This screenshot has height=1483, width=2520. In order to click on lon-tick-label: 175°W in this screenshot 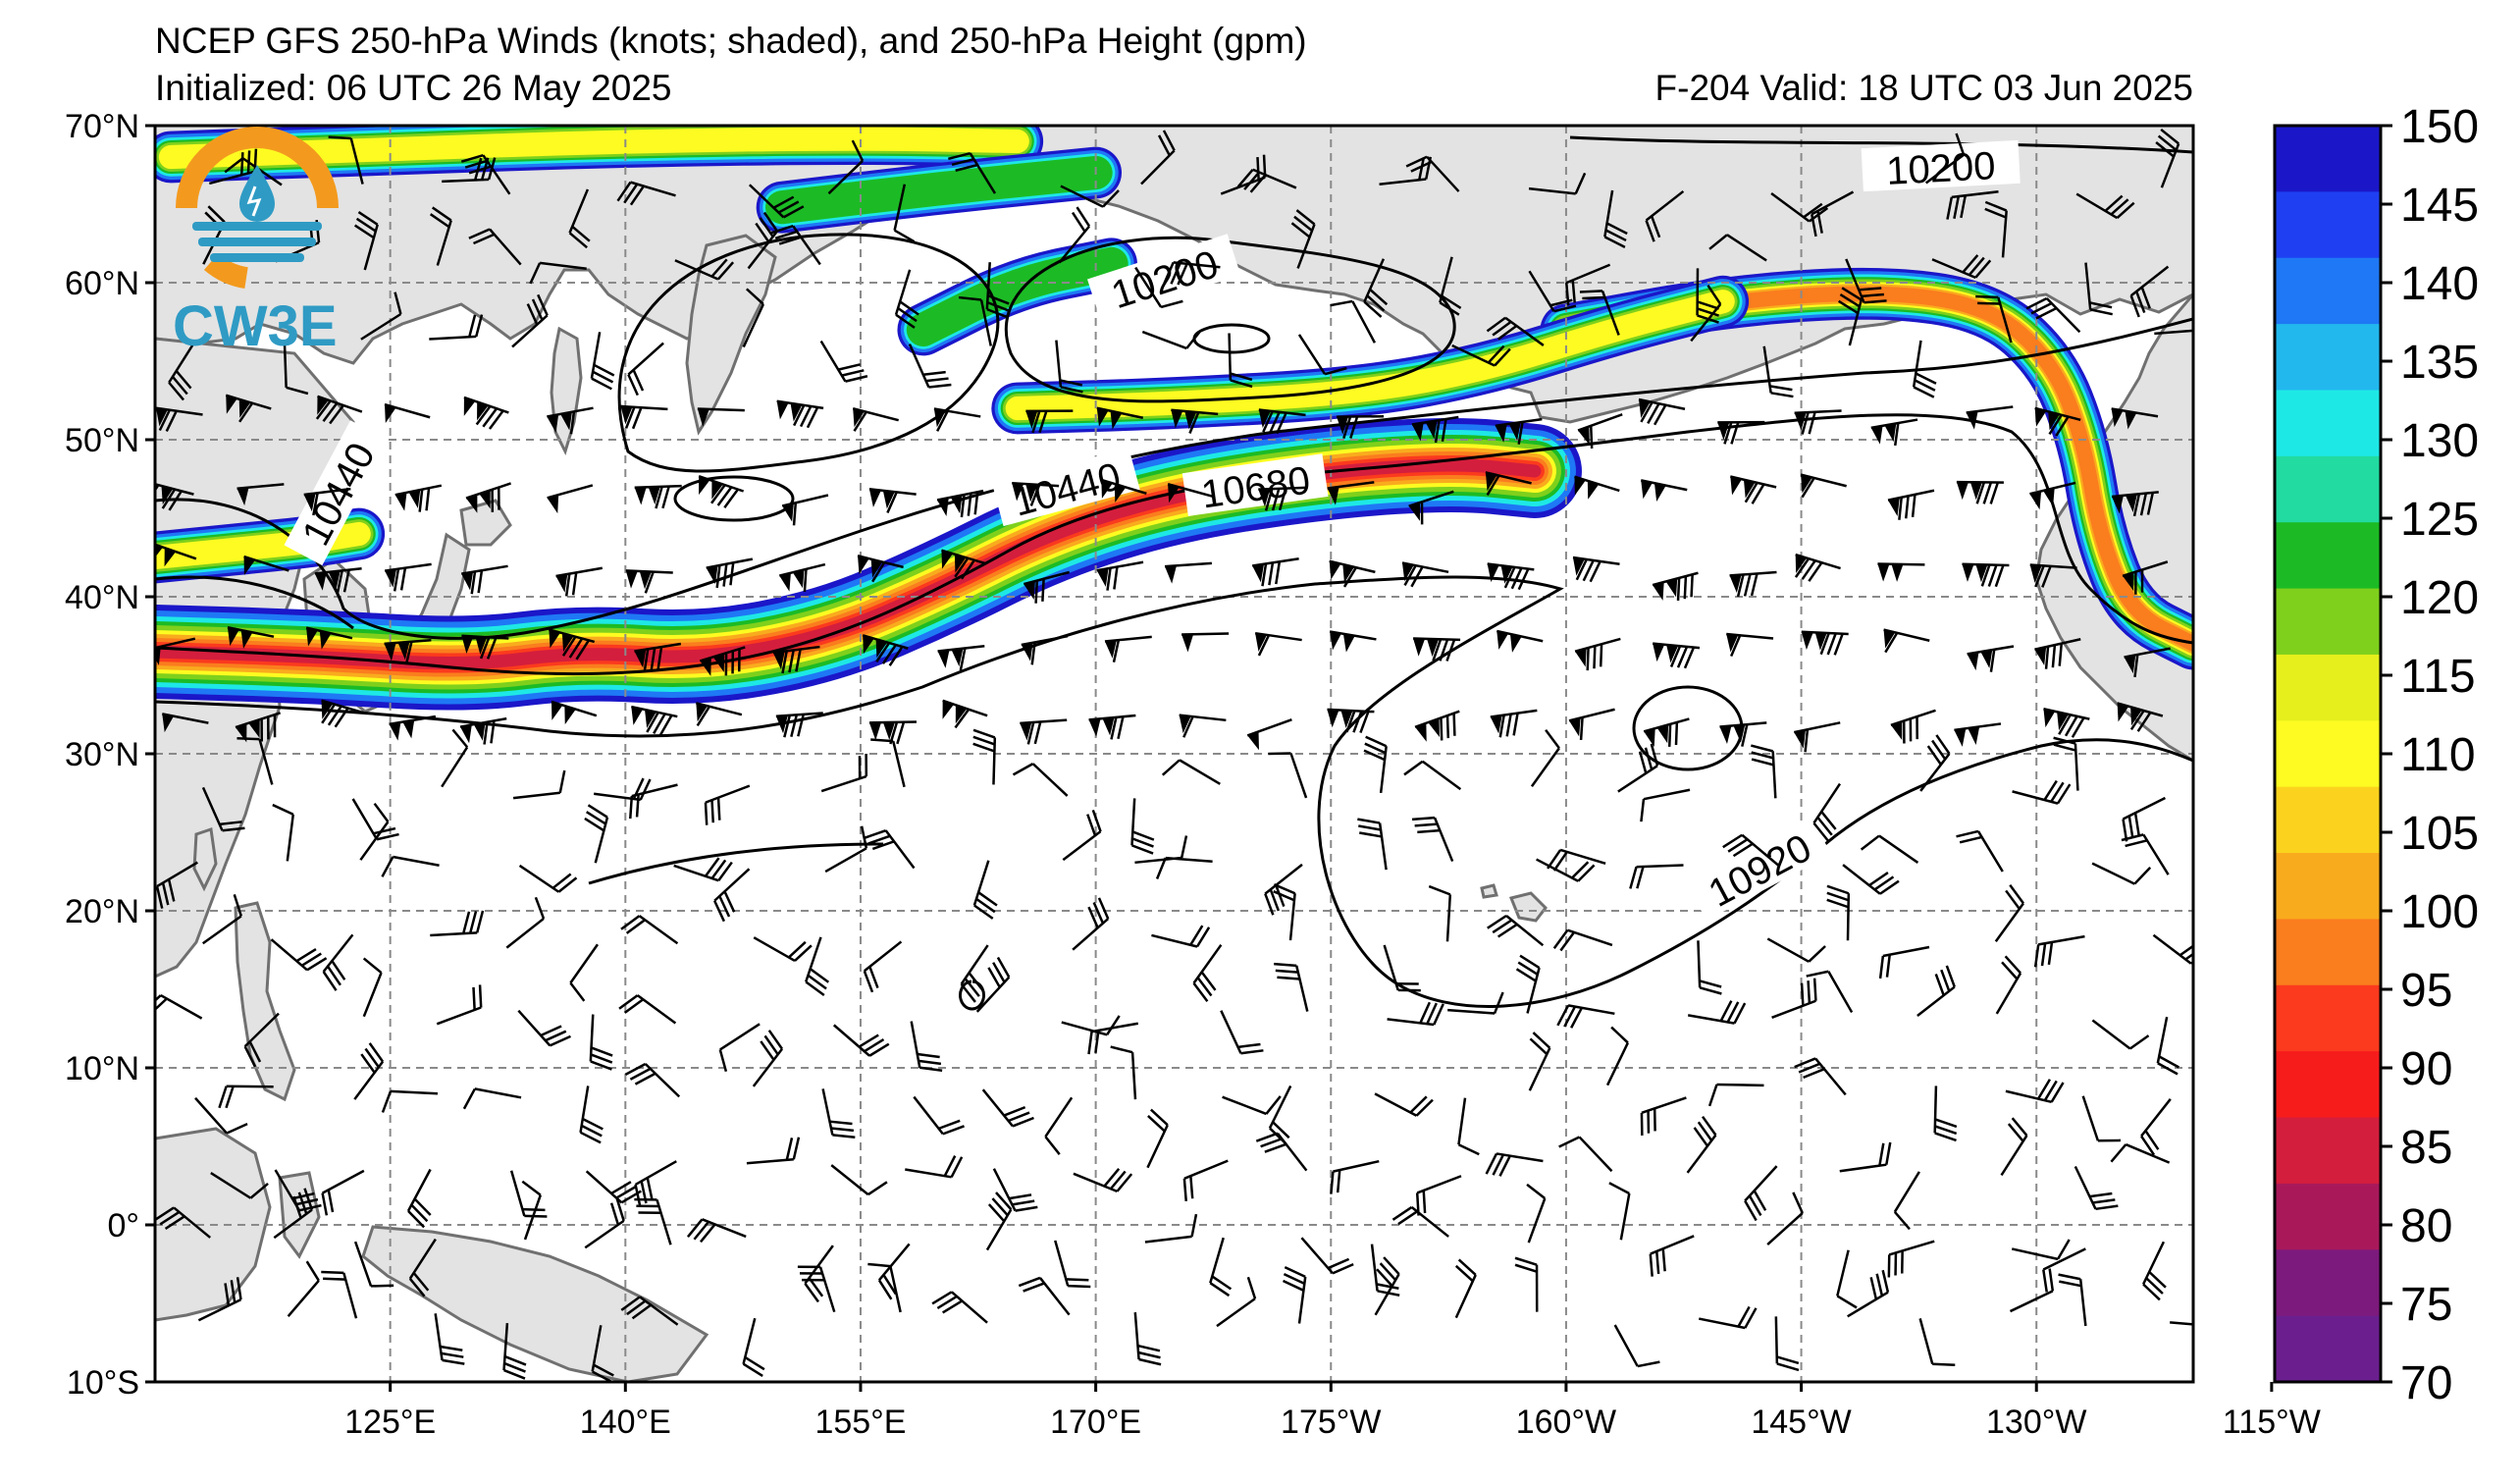, I will do `click(1331, 1422)`.